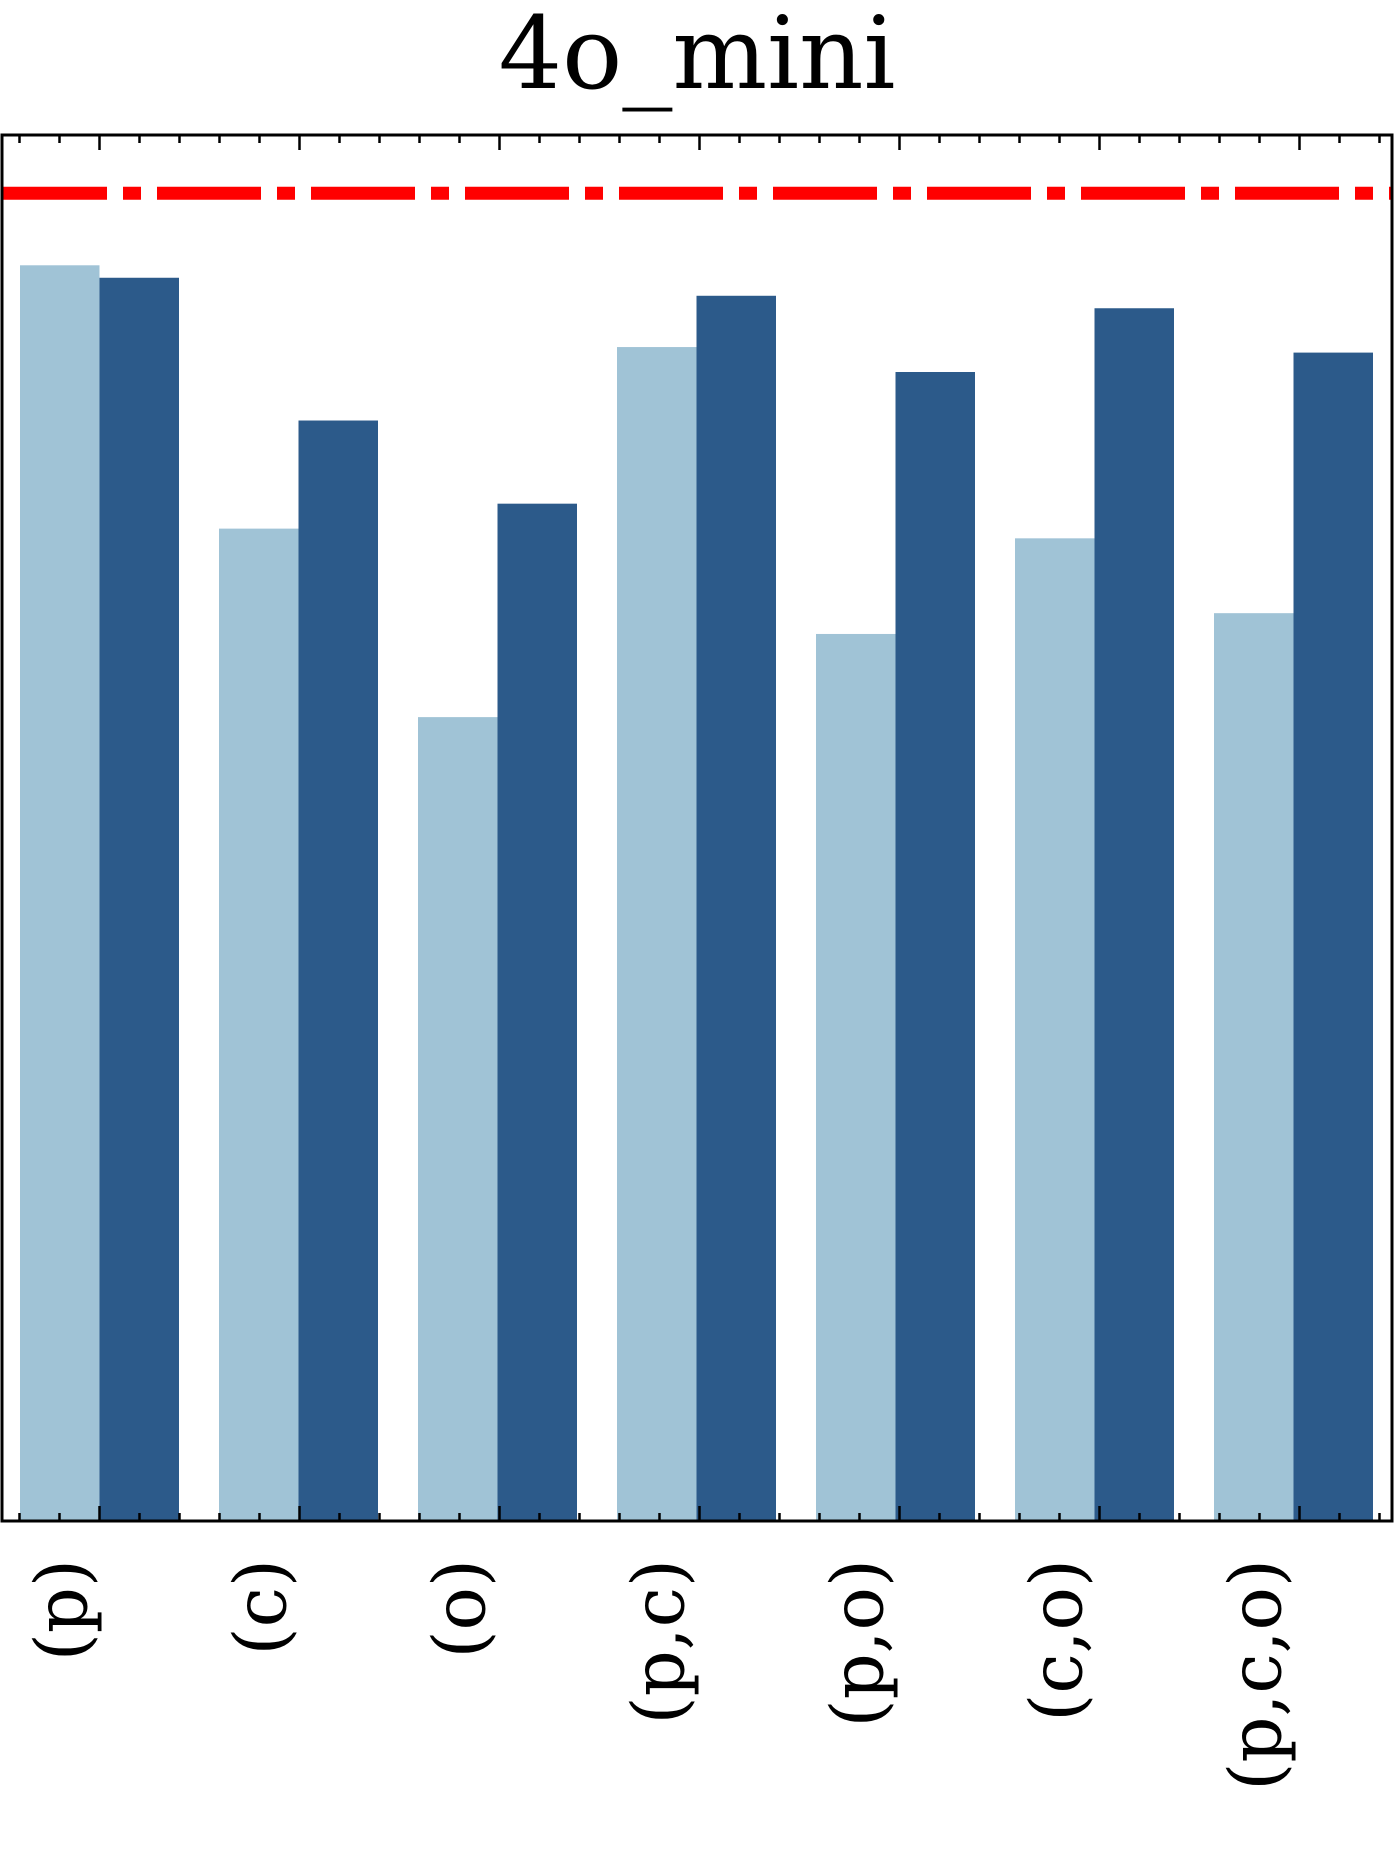 The image size is (1395, 1873). I want to click on x-tick-label: (c), so click(261, 1607).